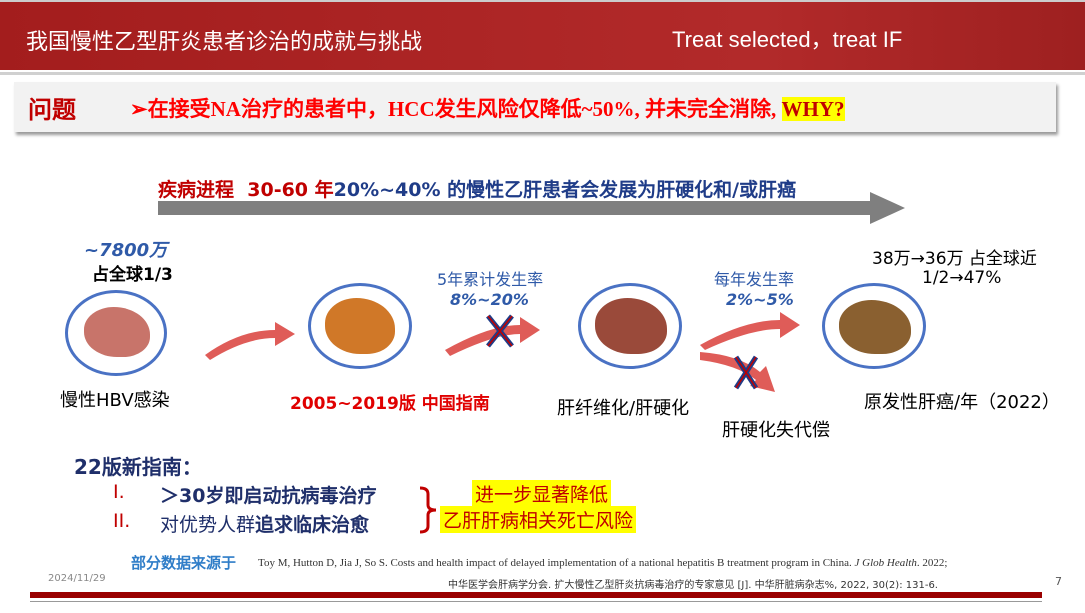  I want to click on header-bar, so click(542, 35).